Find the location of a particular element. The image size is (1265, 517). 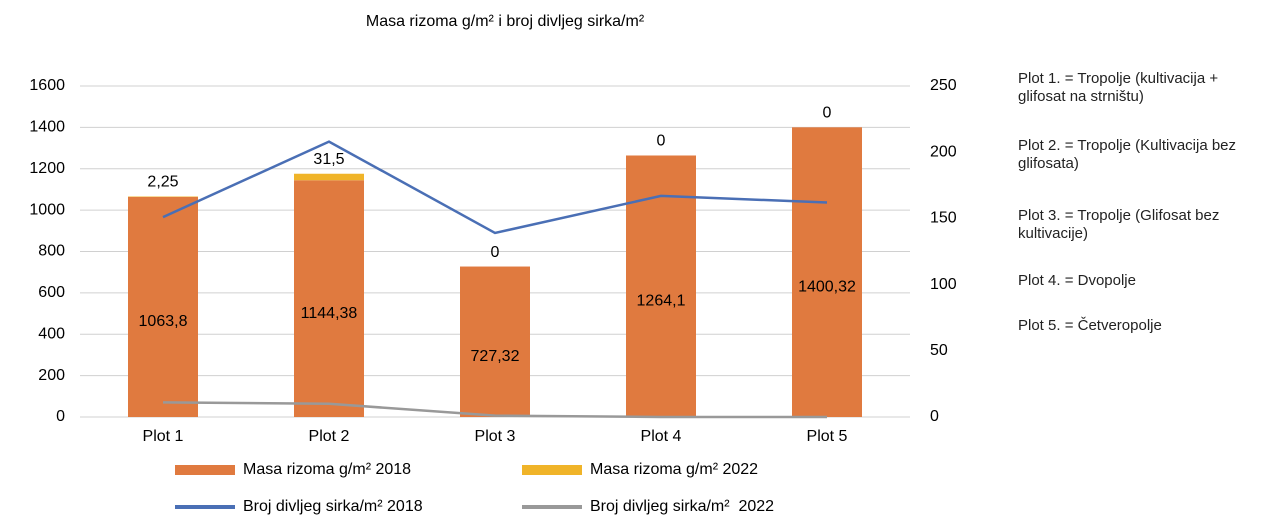

data-label: 727,32 is located at coordinates (495, 356).